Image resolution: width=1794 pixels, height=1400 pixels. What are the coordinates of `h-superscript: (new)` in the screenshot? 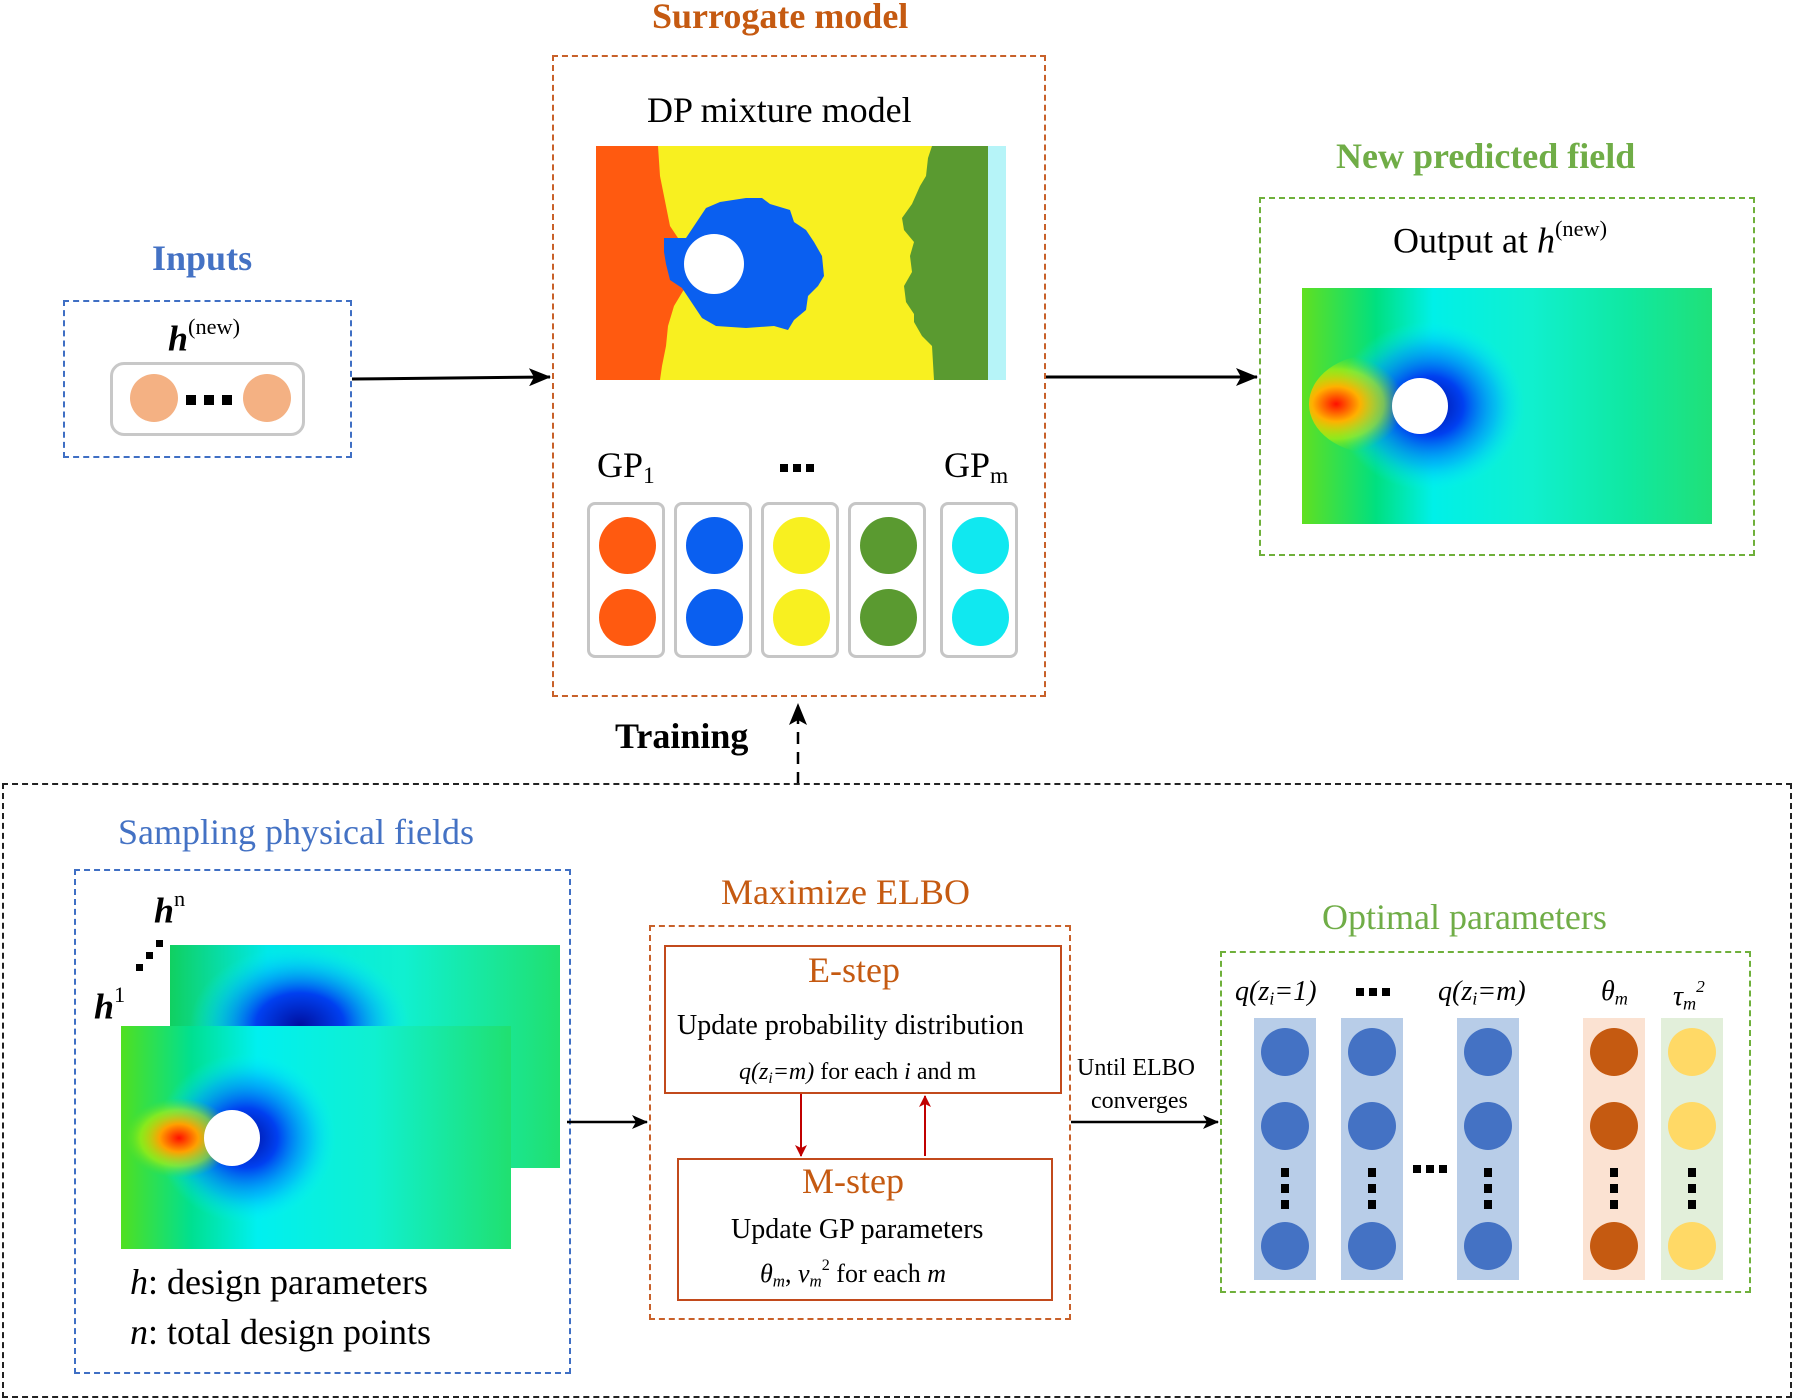 It's located at (214, 326).